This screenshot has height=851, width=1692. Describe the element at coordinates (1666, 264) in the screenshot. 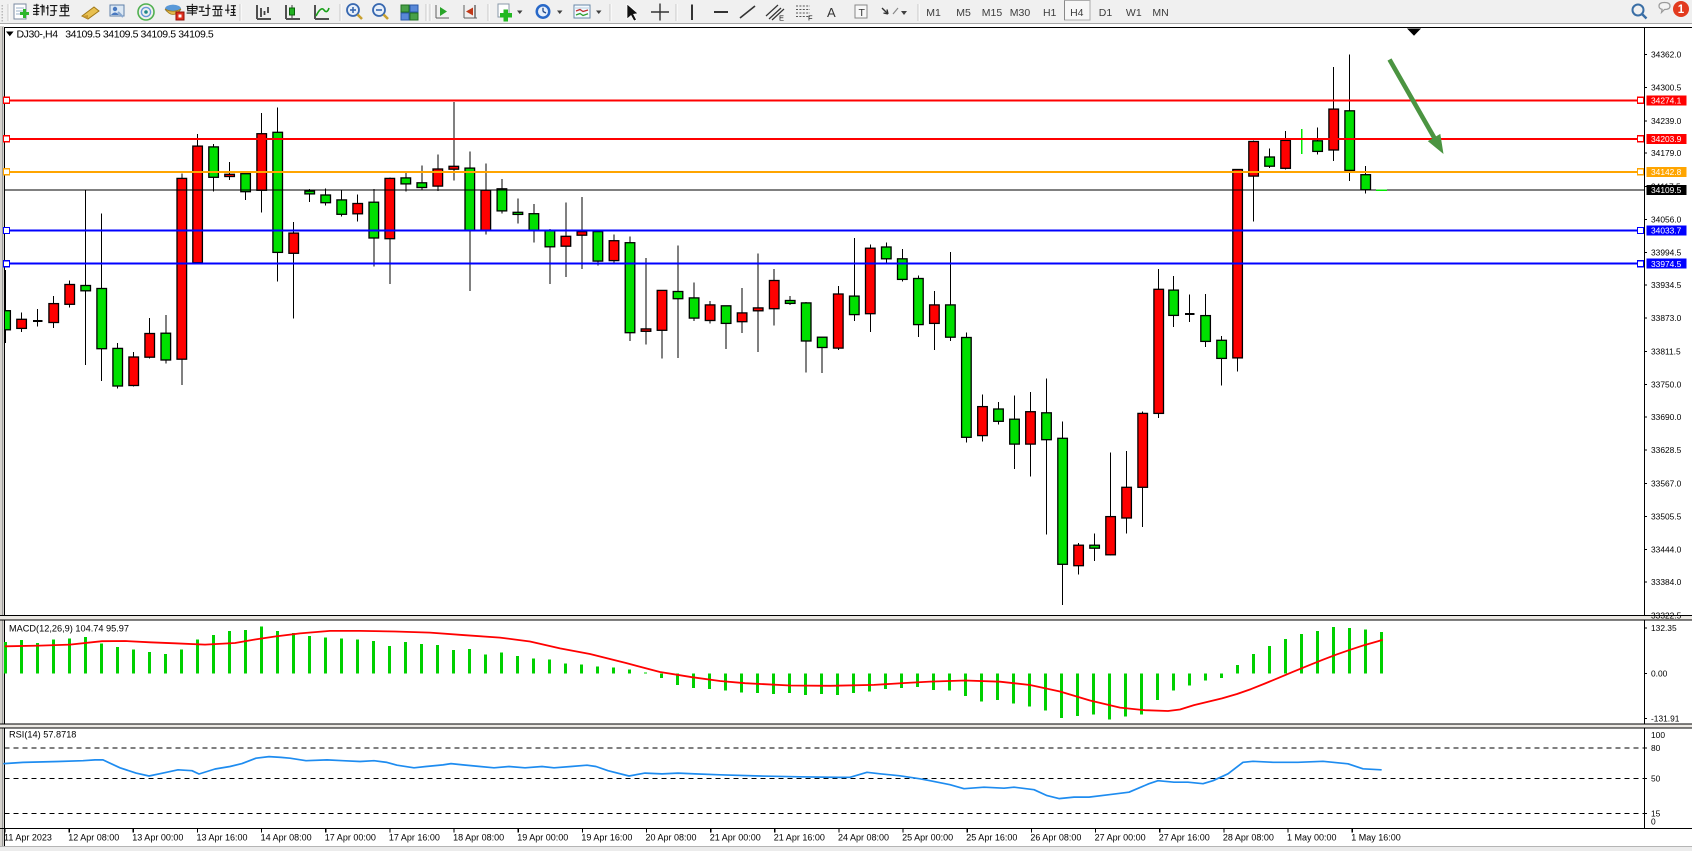

I see `svg-text: 33974.5` at that location.